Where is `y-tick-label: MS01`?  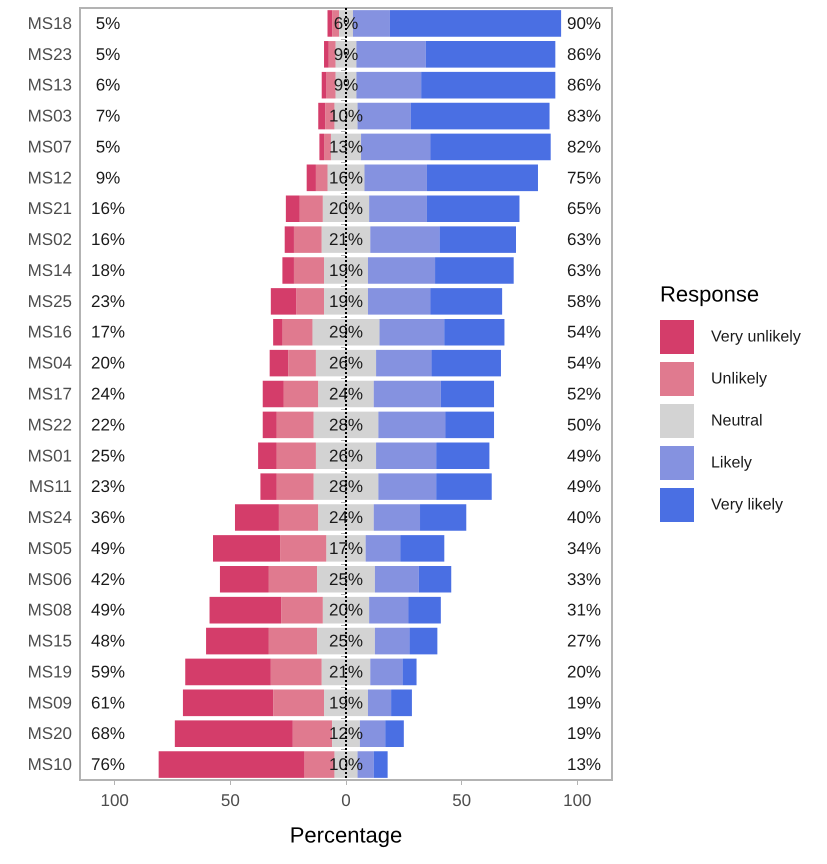
y-tick-label: MS01 is located at coordinates (50, 456).